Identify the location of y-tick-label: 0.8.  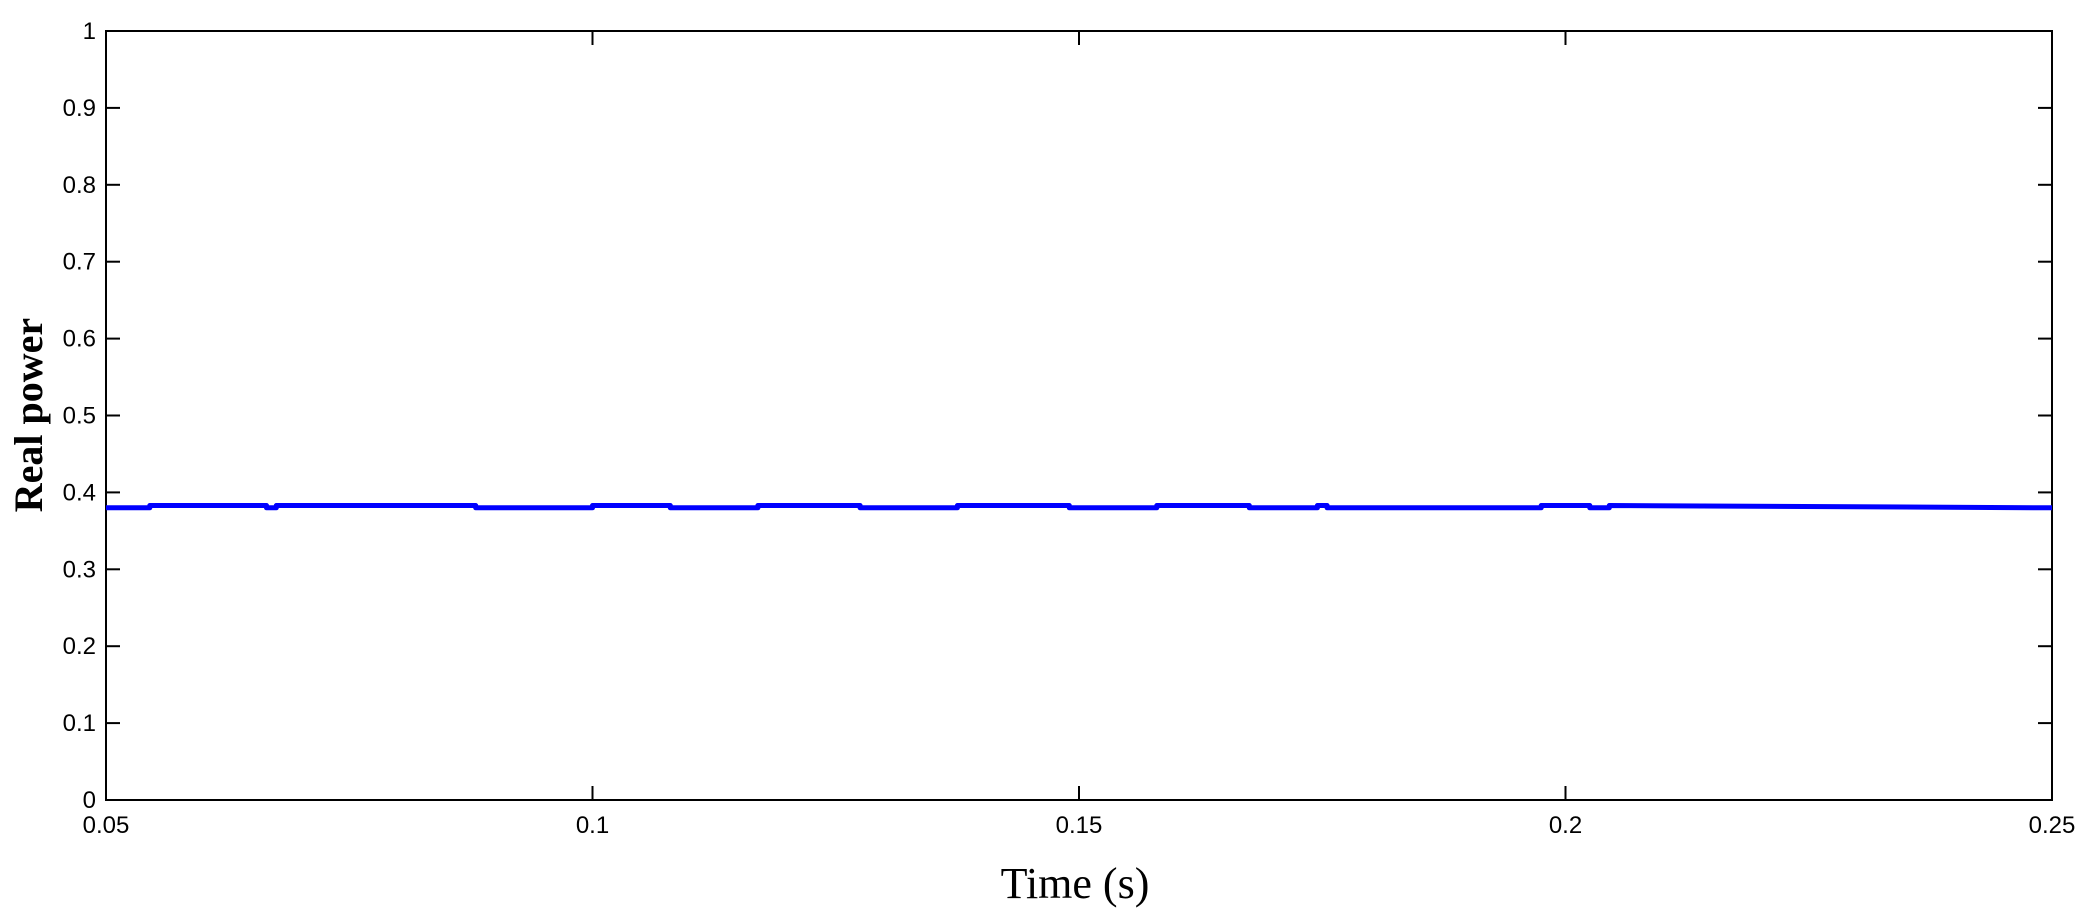
(79, 185).